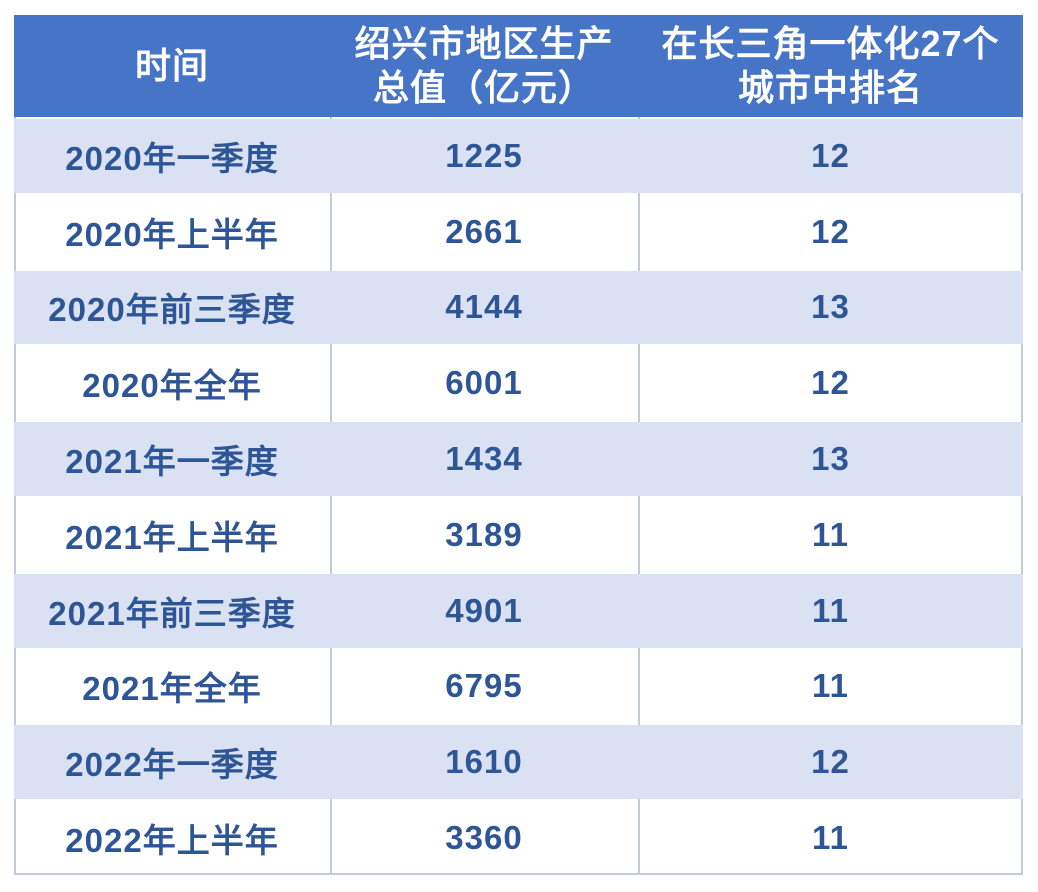 This screenshot has height=892, width=1038. I want to click on table-row: 2022年上半年 3360 11, so click(518, 838).